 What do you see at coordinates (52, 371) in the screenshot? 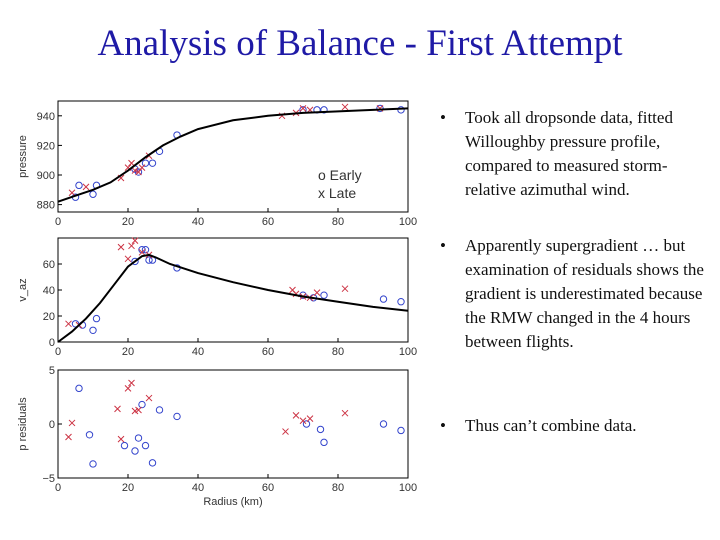
I see `y-tick-label: 5` at bounding box center [52, 371].